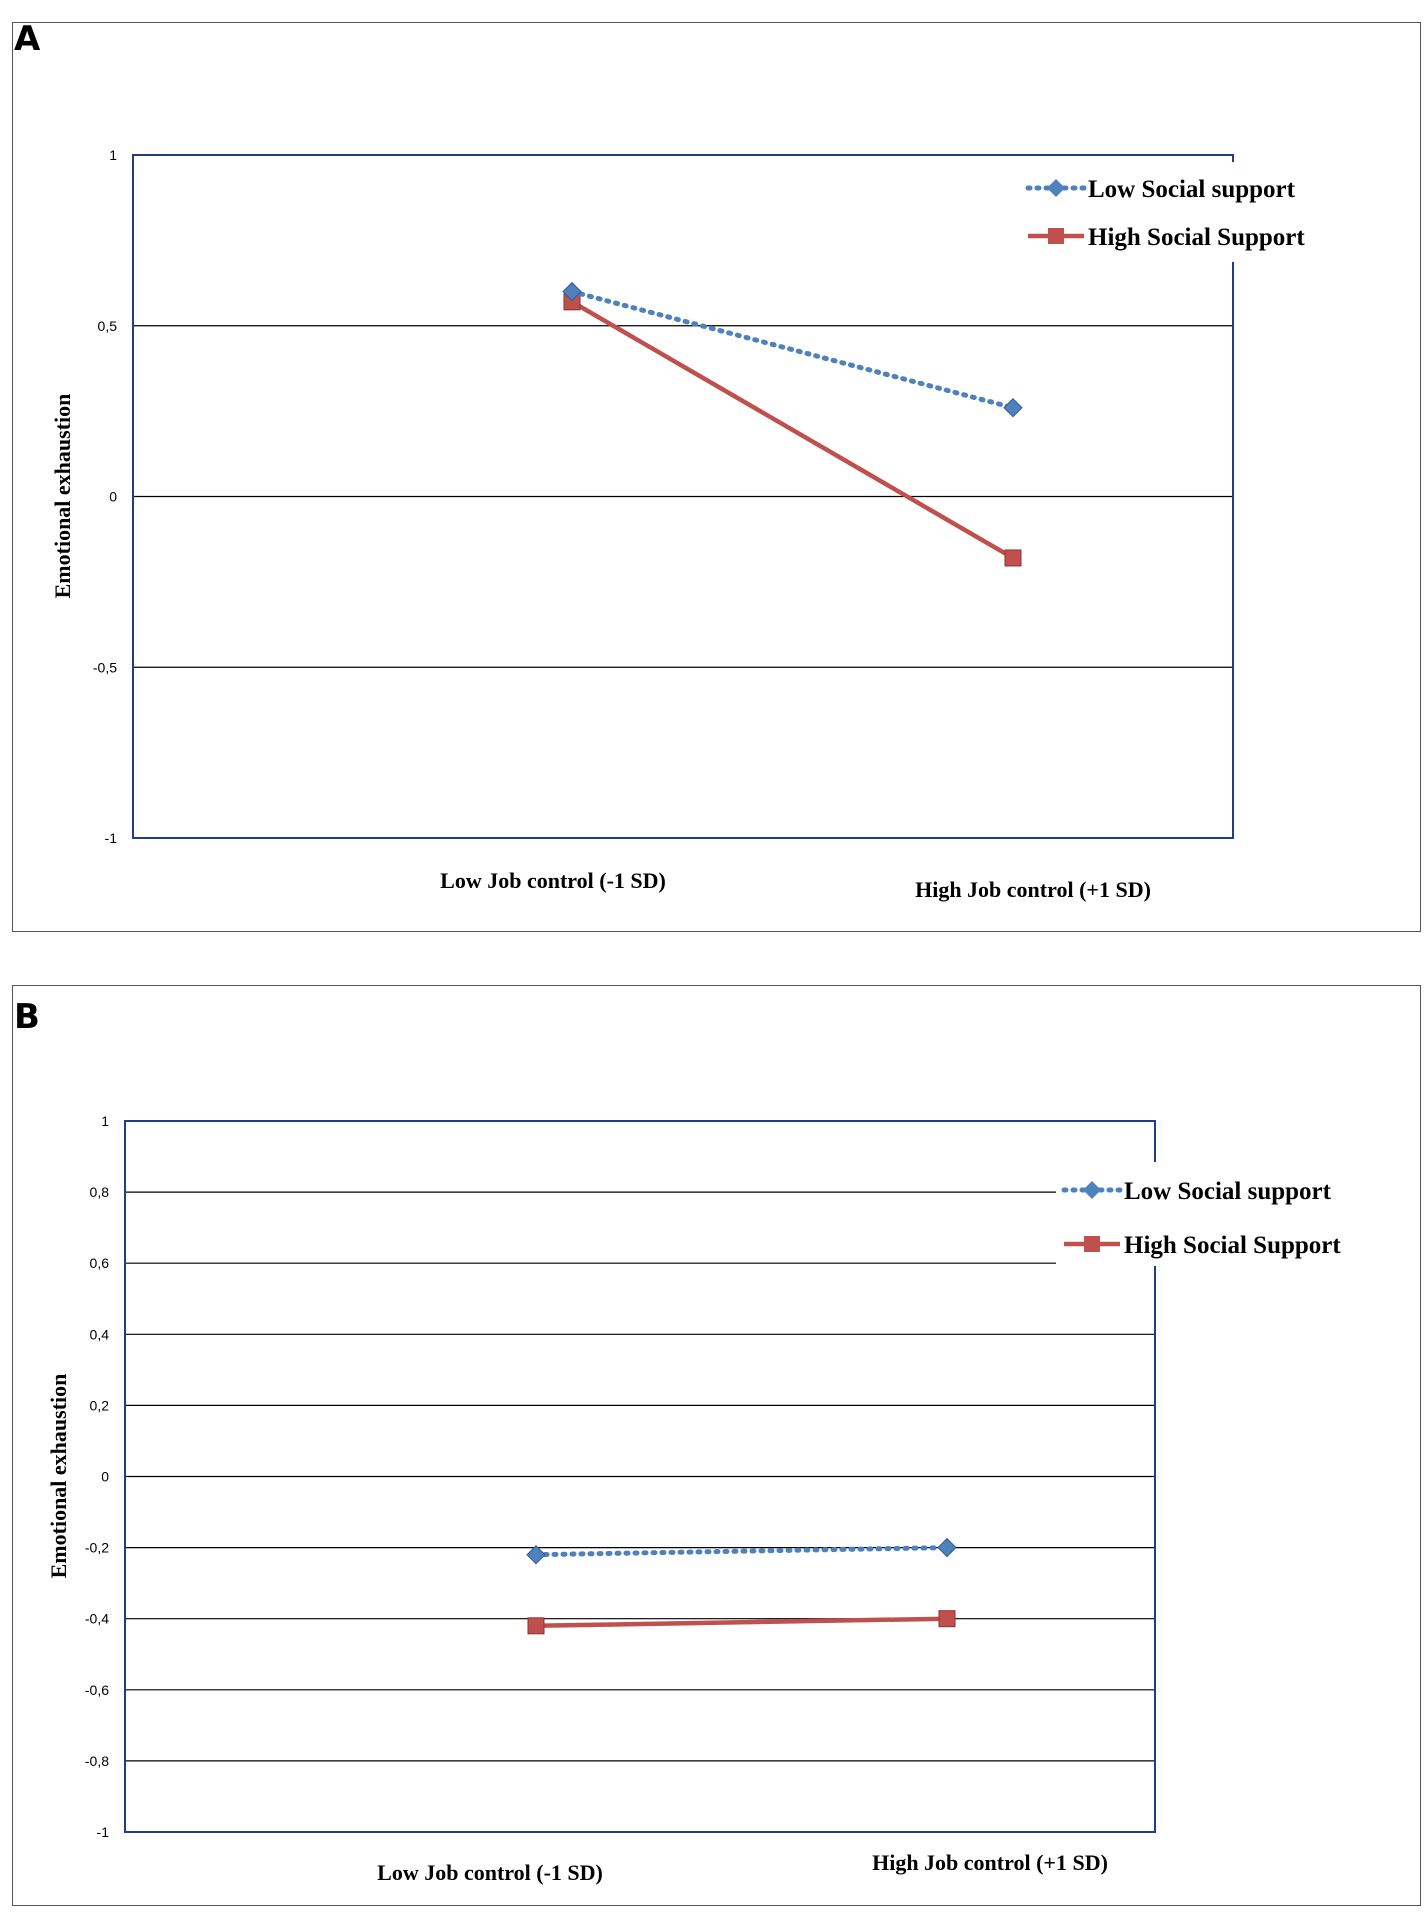 The width and height of the screenshot is (1425, 1912). Describe the element at coordinates (27, 1017) in the screenshot. I see `panel-b-label: B` at that location.